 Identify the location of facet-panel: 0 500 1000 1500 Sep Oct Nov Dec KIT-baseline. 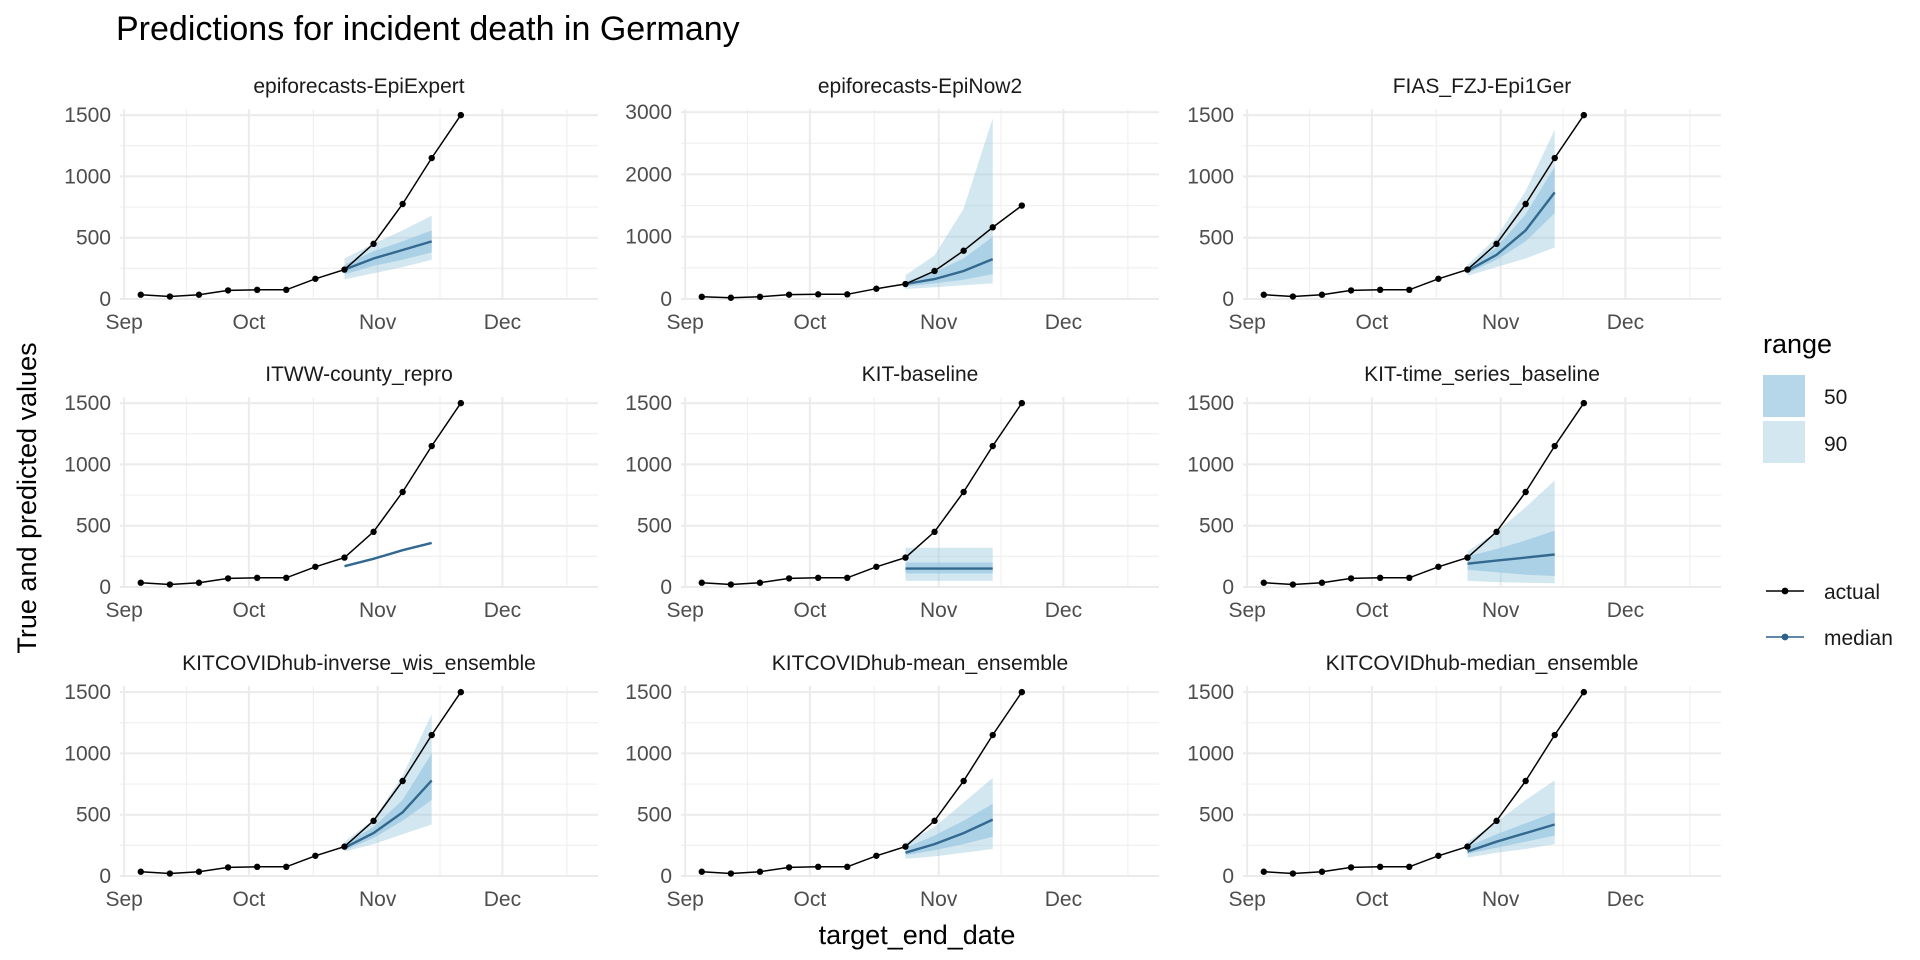
(892, 492).